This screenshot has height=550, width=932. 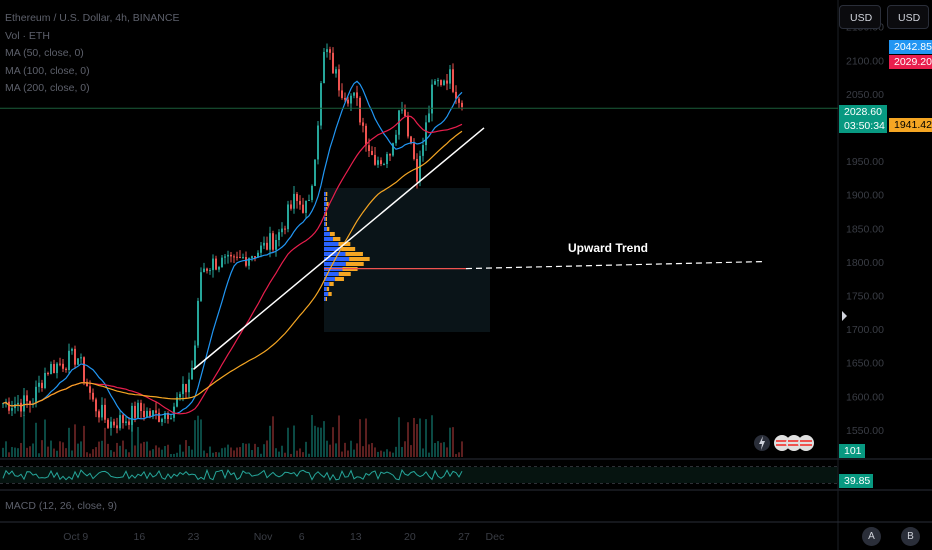 I want to click on x-tick-label: 27, so click(x=464, y=537).